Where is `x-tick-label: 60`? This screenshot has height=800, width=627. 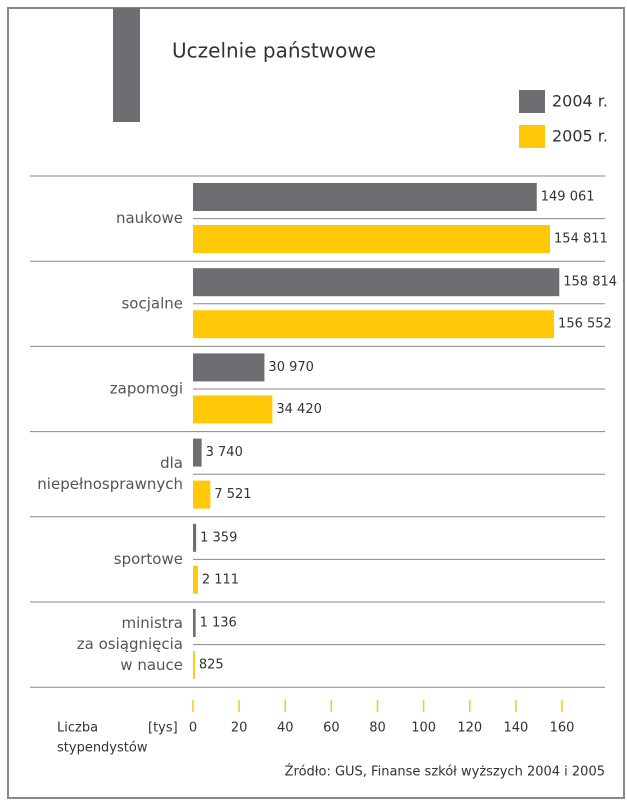
x-tick-label: 60 is located at coordinates (331, 728).